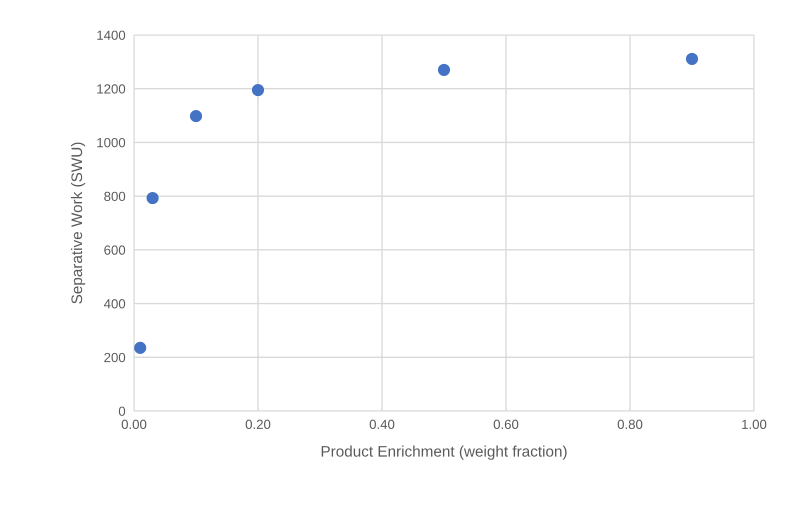  What do you see at coordinates (78, 223) in the screenshot?
I see `y-axis-title: Separative Work (SWU)` at bounding box center [78, 223].